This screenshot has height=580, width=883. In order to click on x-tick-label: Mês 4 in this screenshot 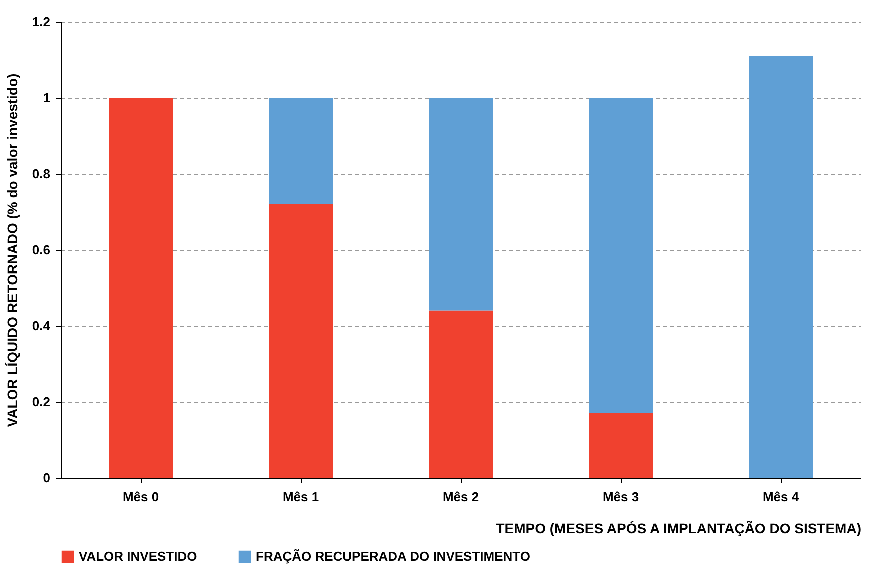, I will do `click(781, 497)`.